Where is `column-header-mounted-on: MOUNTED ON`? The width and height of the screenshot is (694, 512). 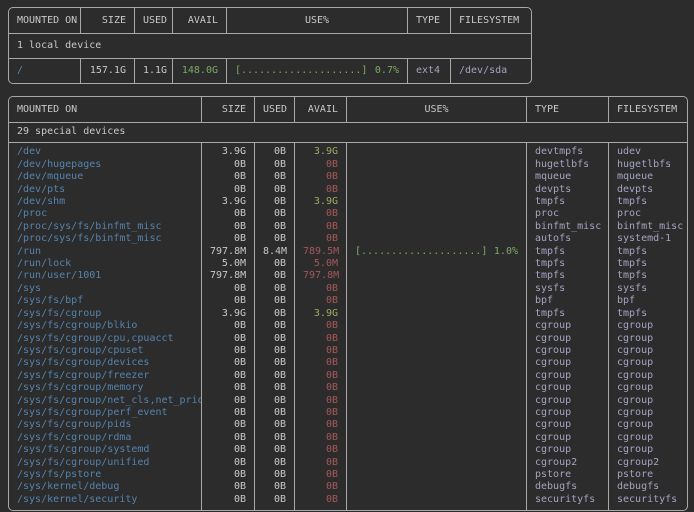
column-header-mounted-on: MOUNTED ON is located at coordinates (105, 110).